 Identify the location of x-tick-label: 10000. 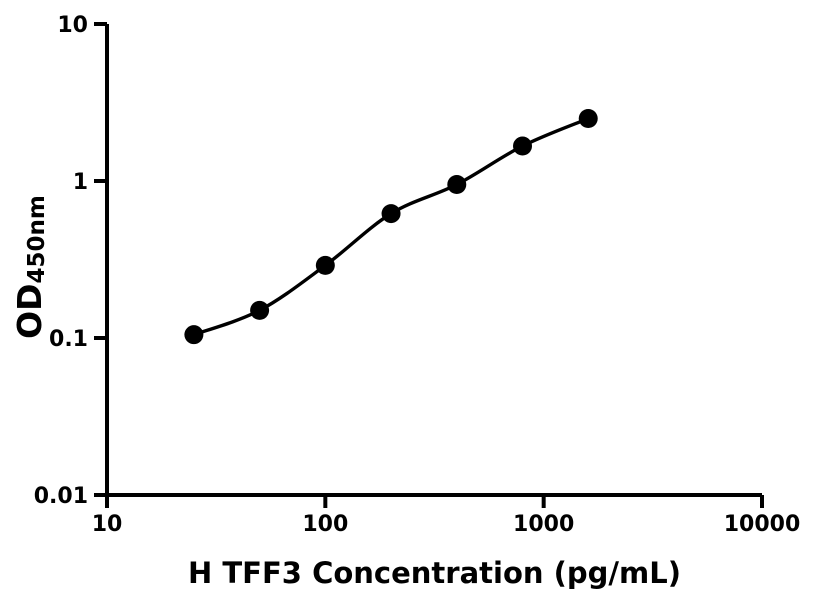
(762, 524).